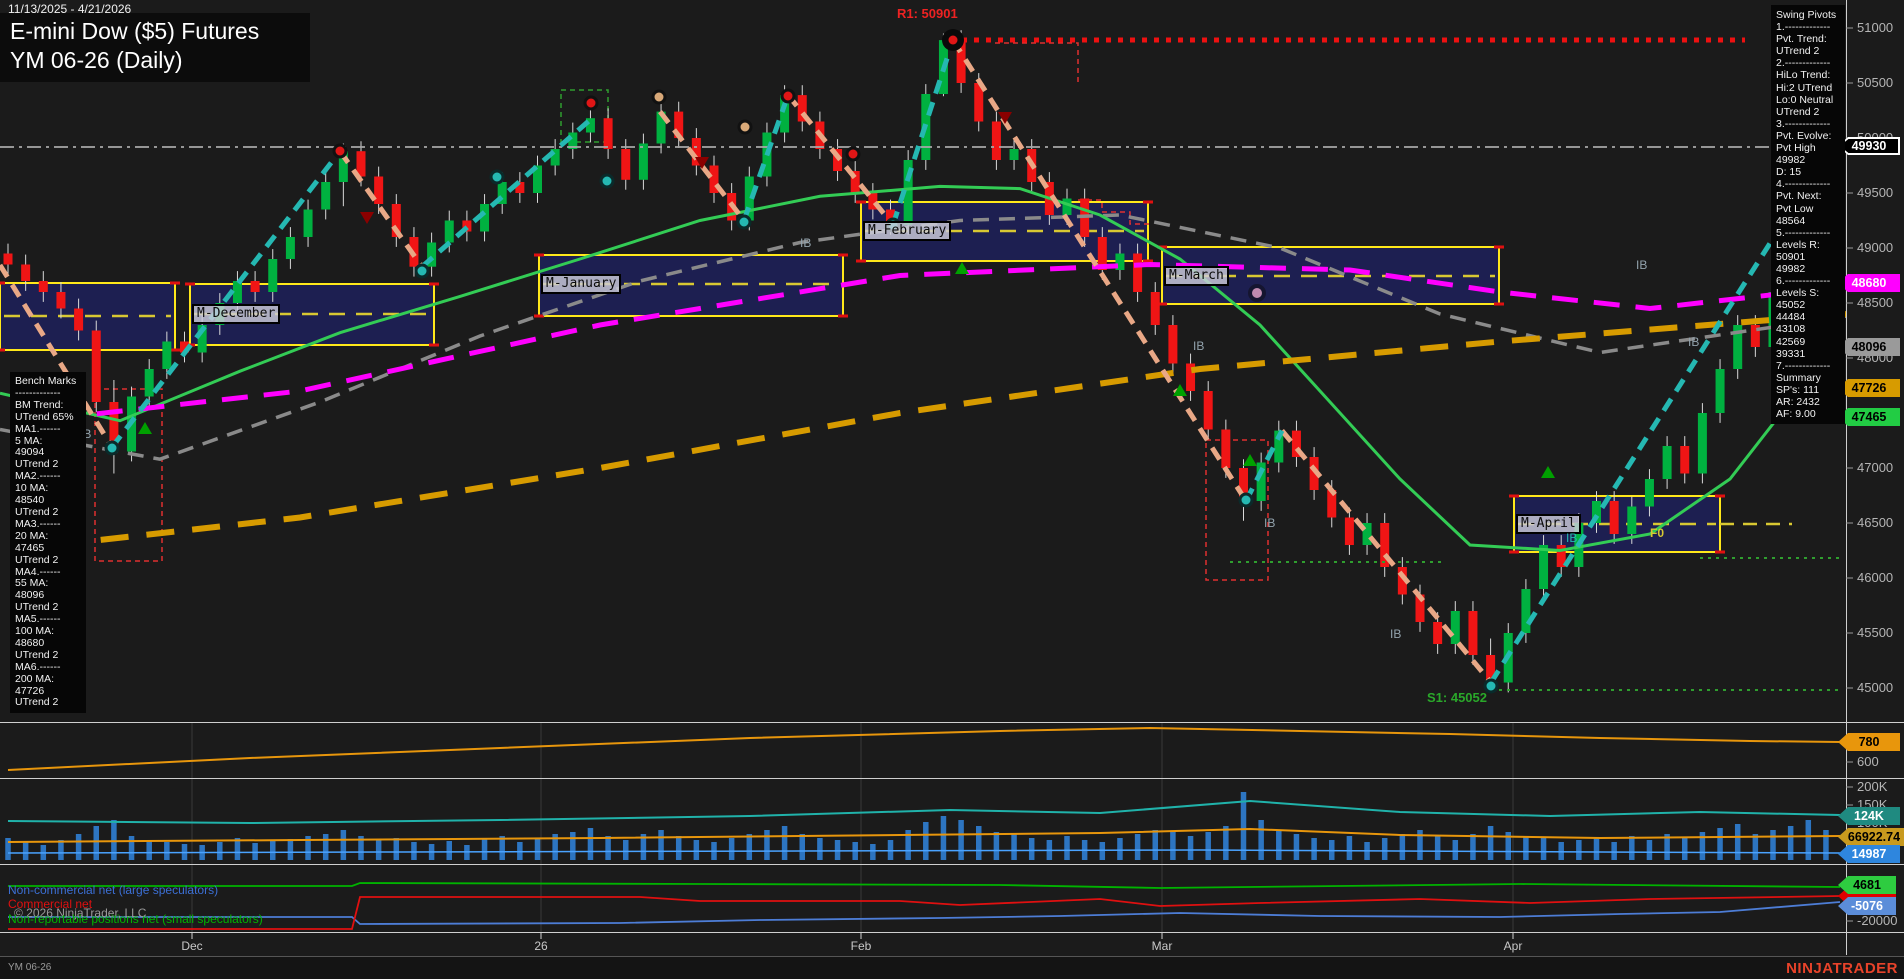 This screenshot has width=1904, height=979. What do you see at coordinates (1791, 341) in the screenshot?
I see `swing-pivots-line: 42569` at bounding box center [1791, 341].